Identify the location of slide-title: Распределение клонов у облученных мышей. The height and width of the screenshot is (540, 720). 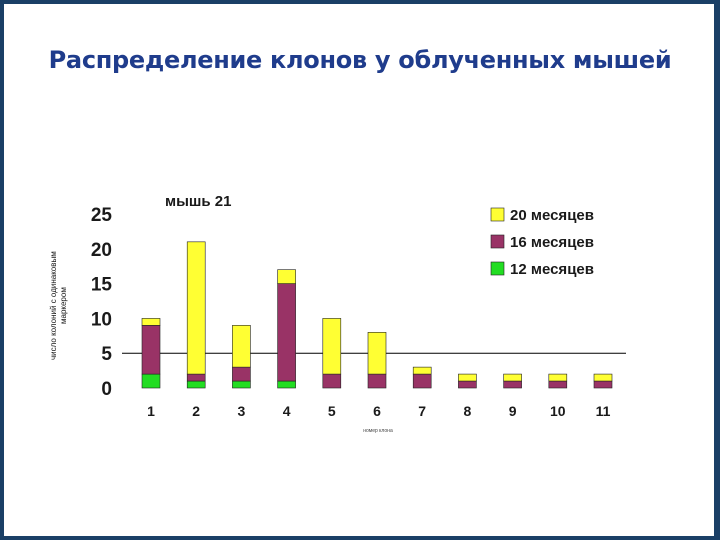
(360, 60).